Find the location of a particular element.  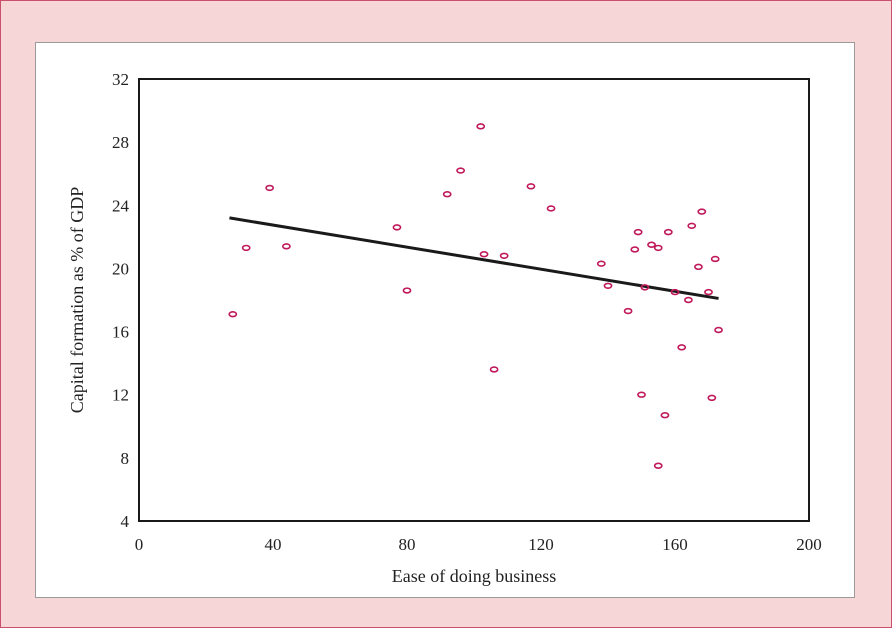

x-tick-label: 0 is located at coordinates (139, 544).